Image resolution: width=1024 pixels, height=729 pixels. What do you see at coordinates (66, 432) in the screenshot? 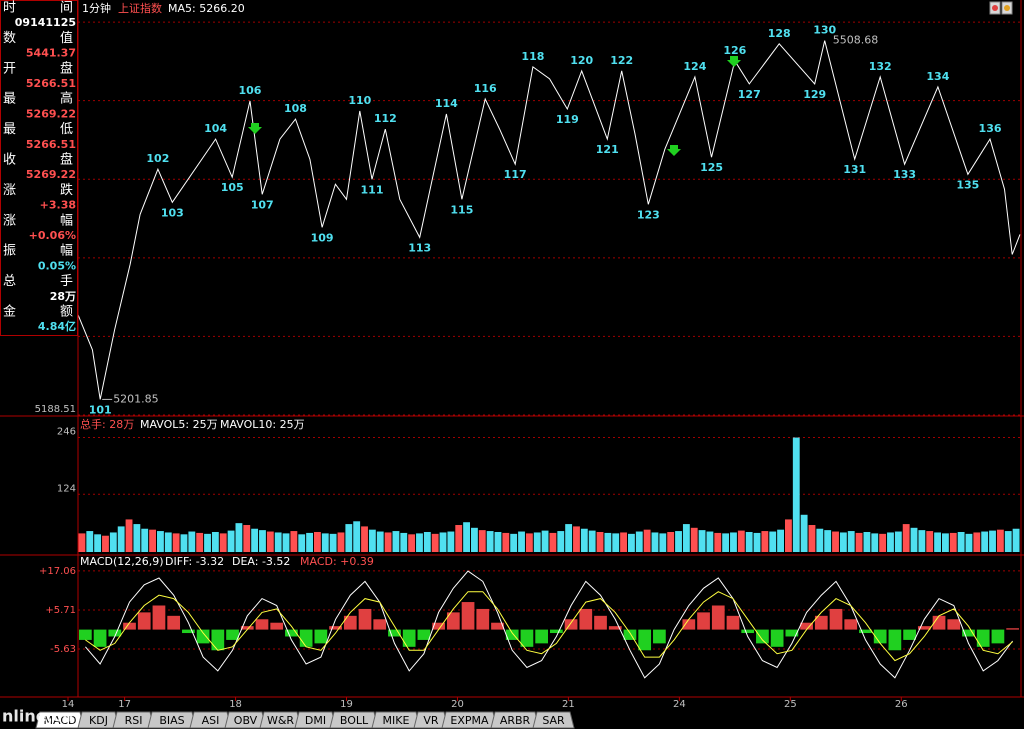
I see `y-tick-label: 246` at bounding box center [66, 432].